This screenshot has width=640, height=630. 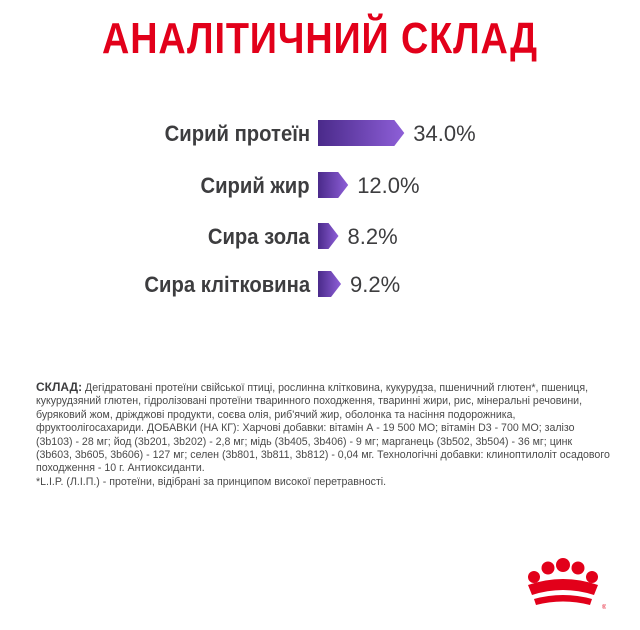 I want to click on analysis-row-fat: Сирий жир 12.0%, so click(x=320, y=186).